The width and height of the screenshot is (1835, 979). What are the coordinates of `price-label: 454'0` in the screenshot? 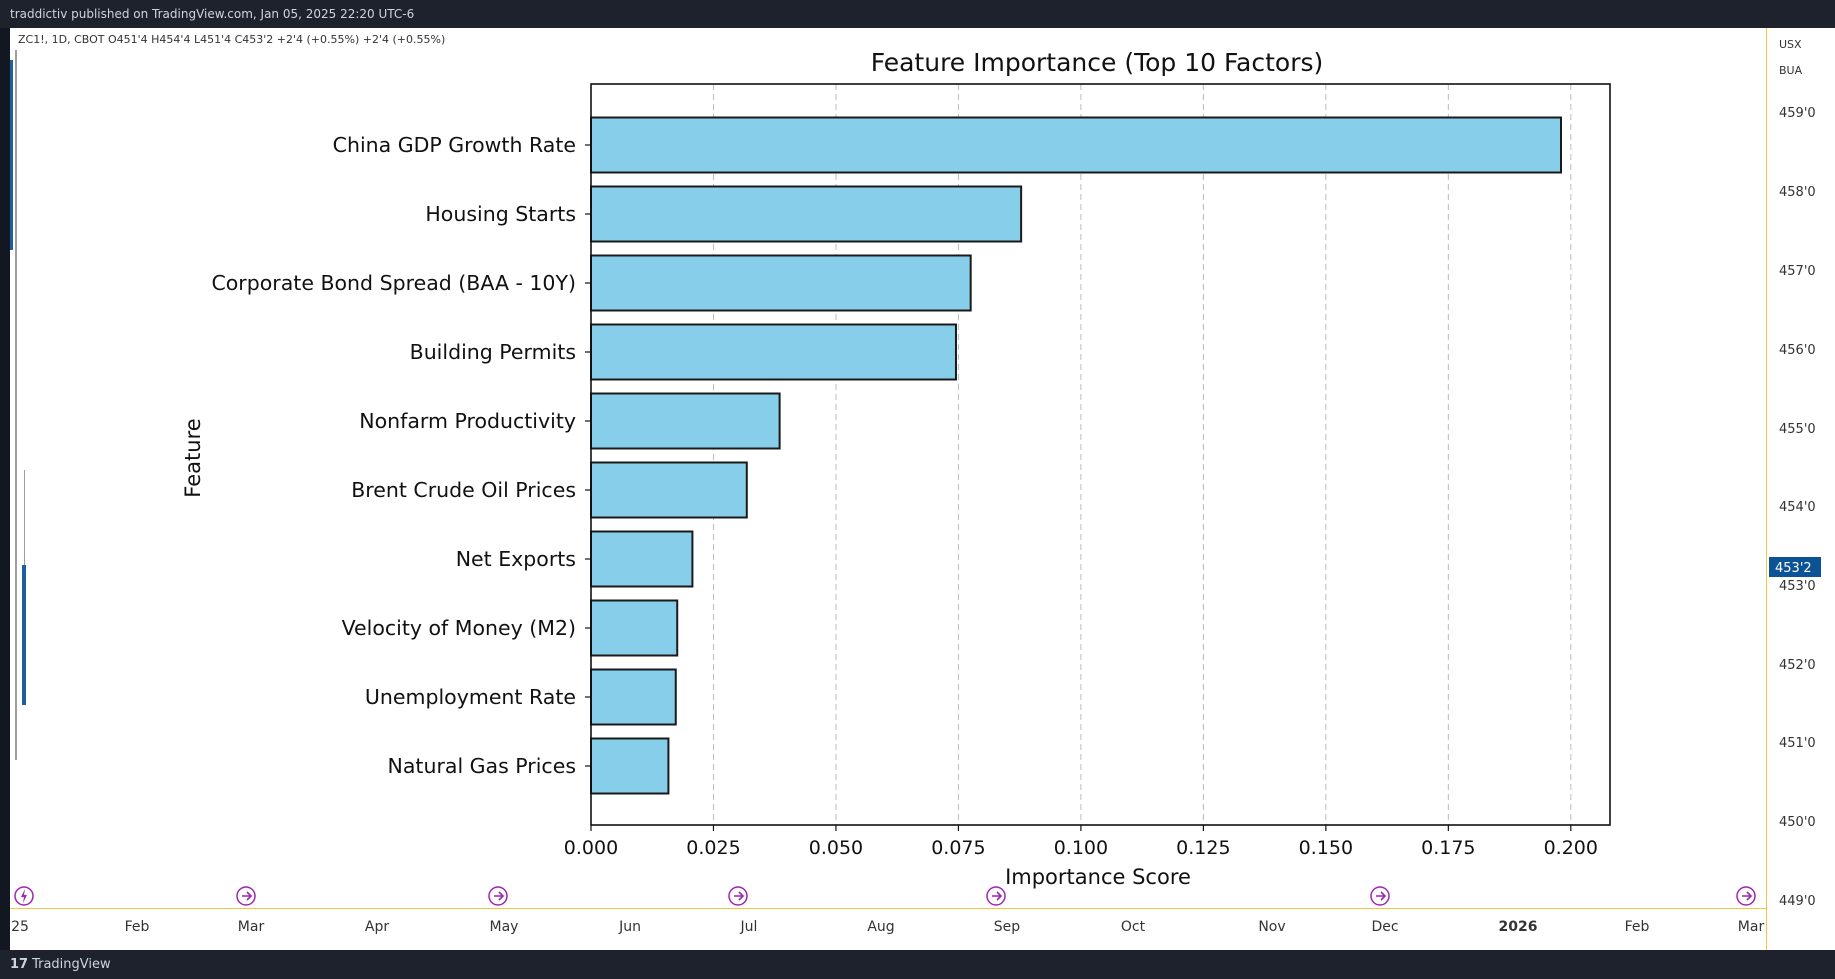 It's located at (1797, 507).